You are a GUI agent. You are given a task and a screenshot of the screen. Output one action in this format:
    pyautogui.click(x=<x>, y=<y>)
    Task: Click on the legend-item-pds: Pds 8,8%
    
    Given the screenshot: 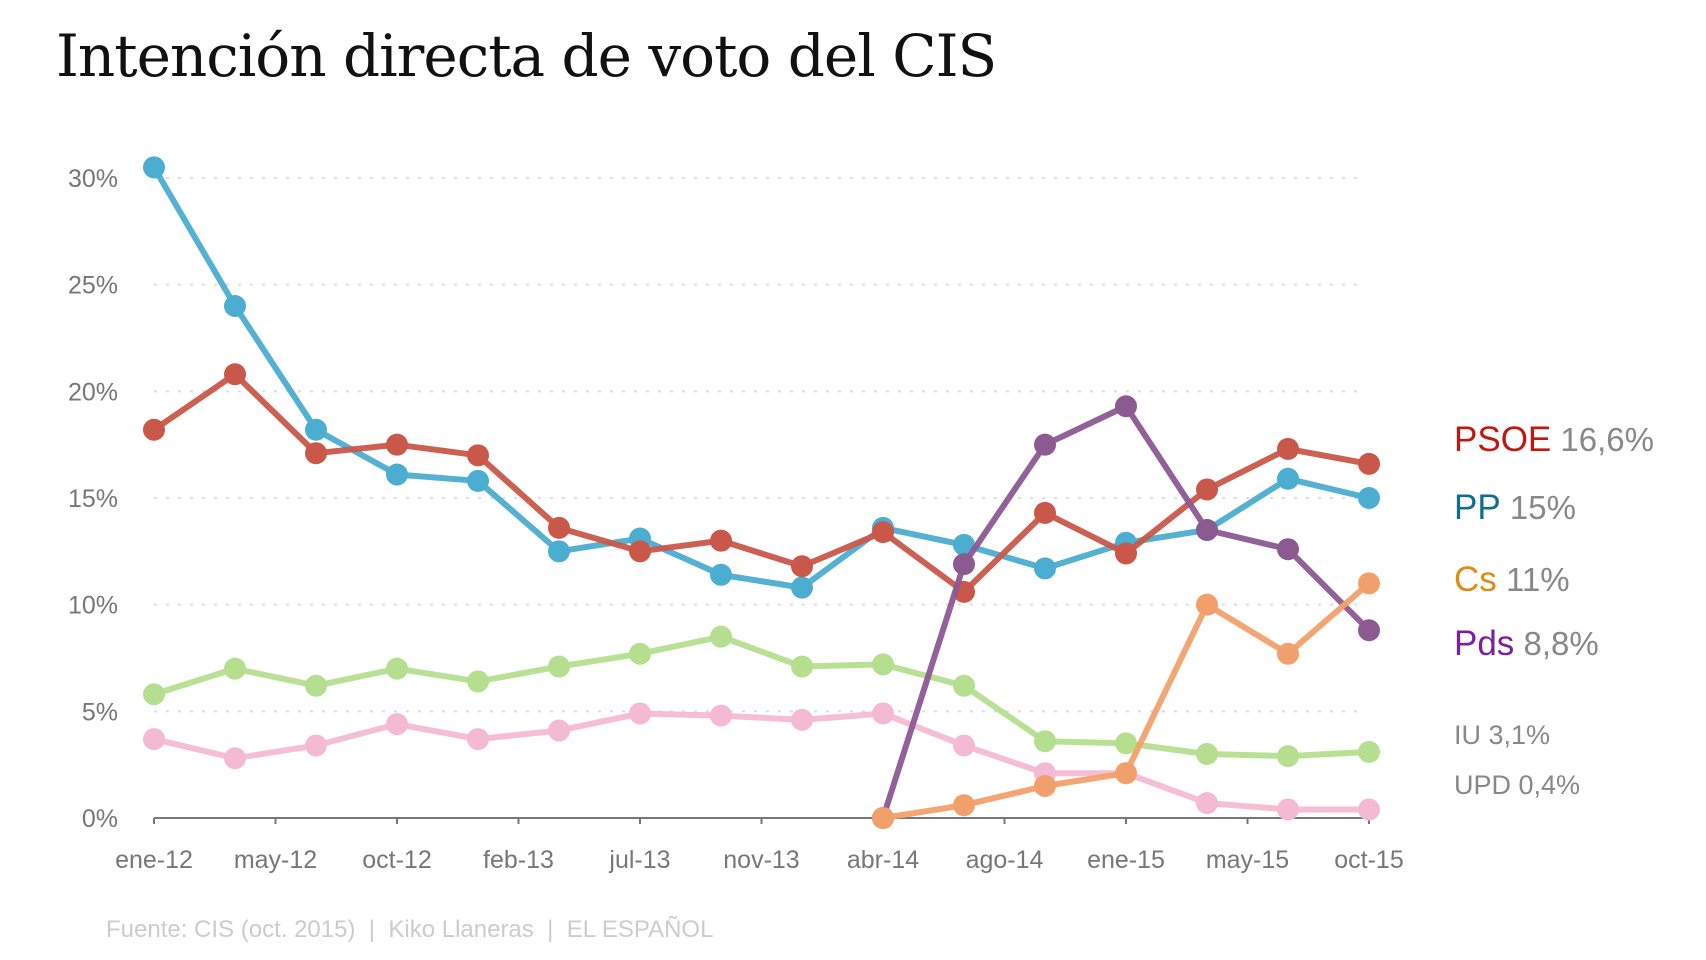 What is the action you would take?
    pyautogui.click(x=1526, y=644)
    